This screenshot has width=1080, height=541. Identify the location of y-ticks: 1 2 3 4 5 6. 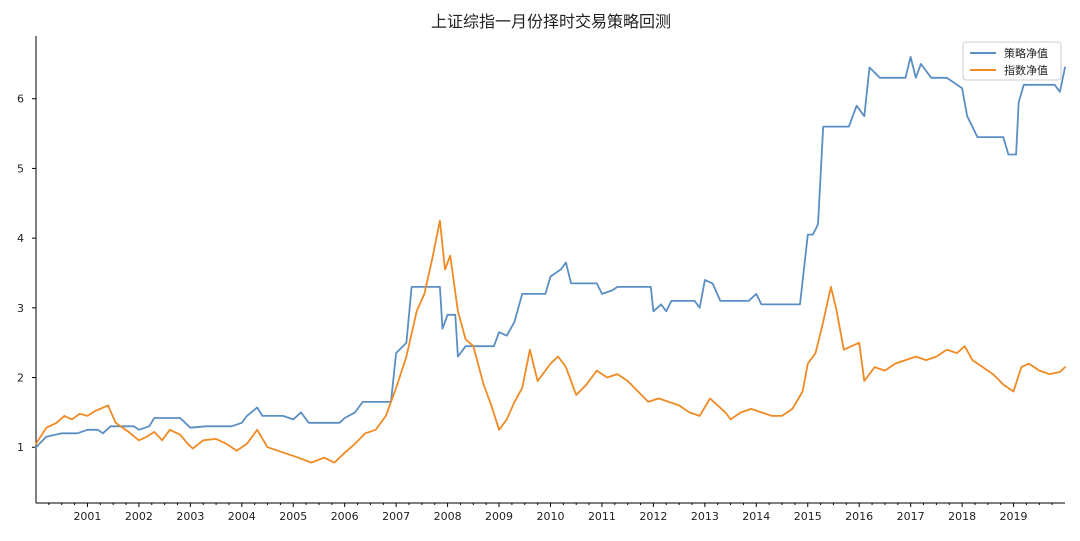
(26, 273).